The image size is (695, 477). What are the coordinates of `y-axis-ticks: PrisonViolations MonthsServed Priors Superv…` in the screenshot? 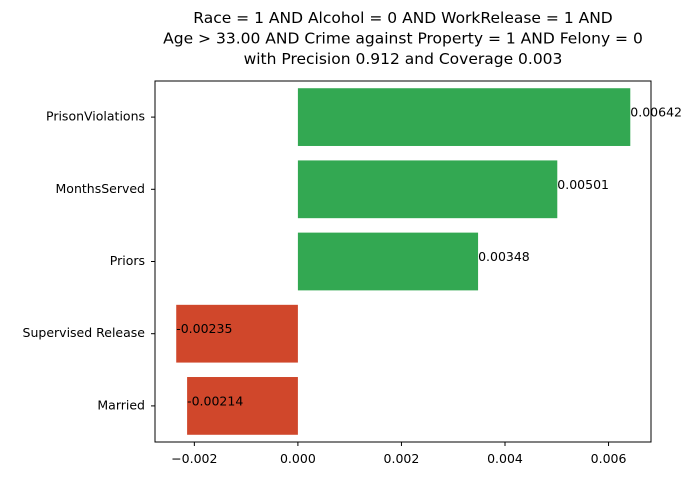 It's located at (89, 260).